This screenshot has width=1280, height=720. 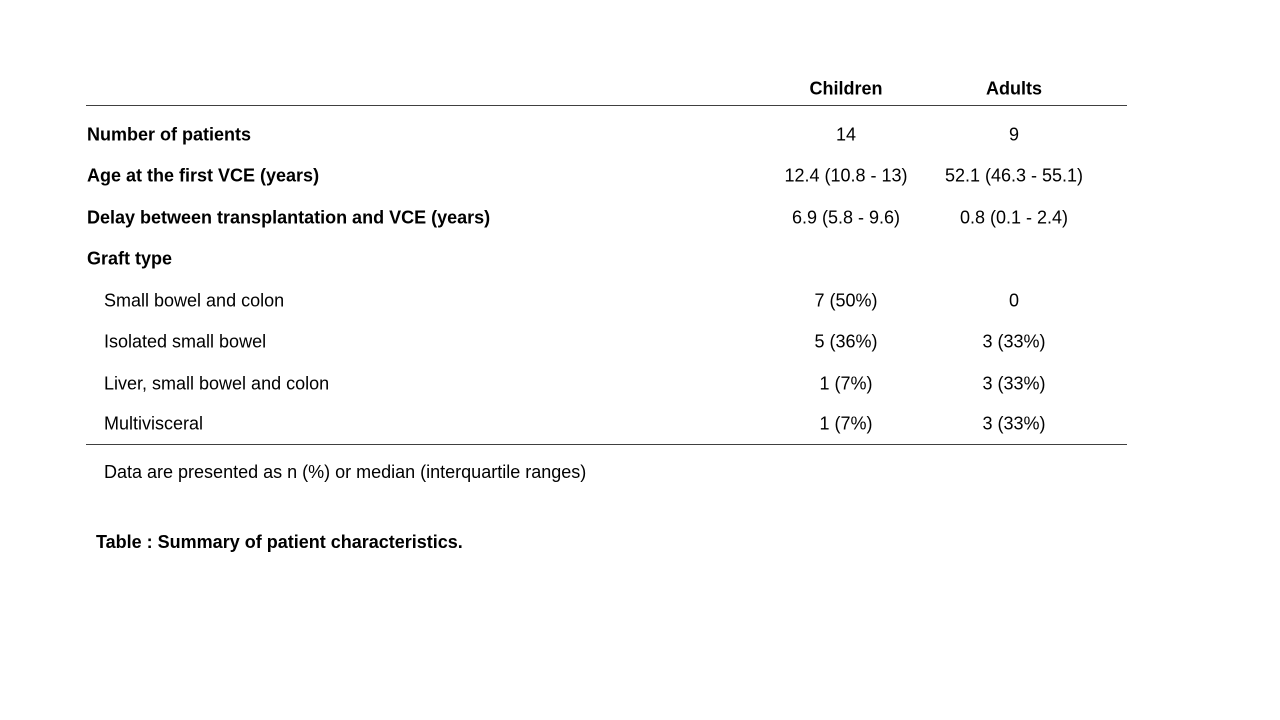 I want to click on row-label: Age at the first VCE (years), so click(x=203, y=175).